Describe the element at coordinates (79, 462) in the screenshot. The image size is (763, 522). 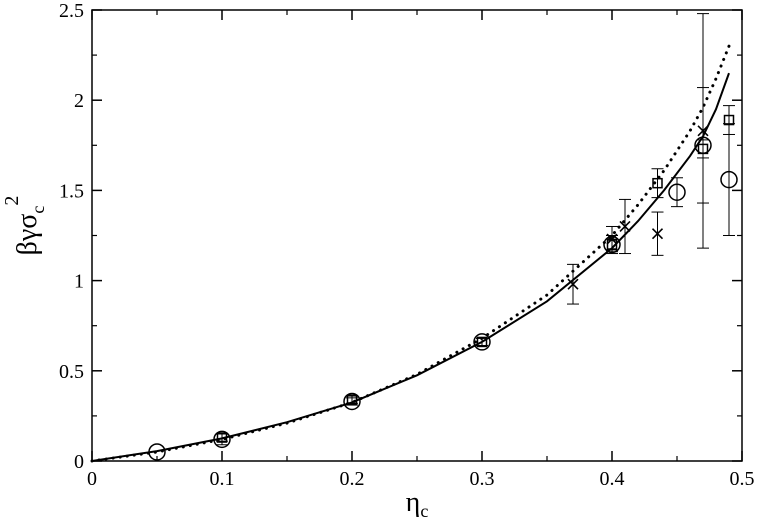
I see `y-tick-label: 0` at that location.